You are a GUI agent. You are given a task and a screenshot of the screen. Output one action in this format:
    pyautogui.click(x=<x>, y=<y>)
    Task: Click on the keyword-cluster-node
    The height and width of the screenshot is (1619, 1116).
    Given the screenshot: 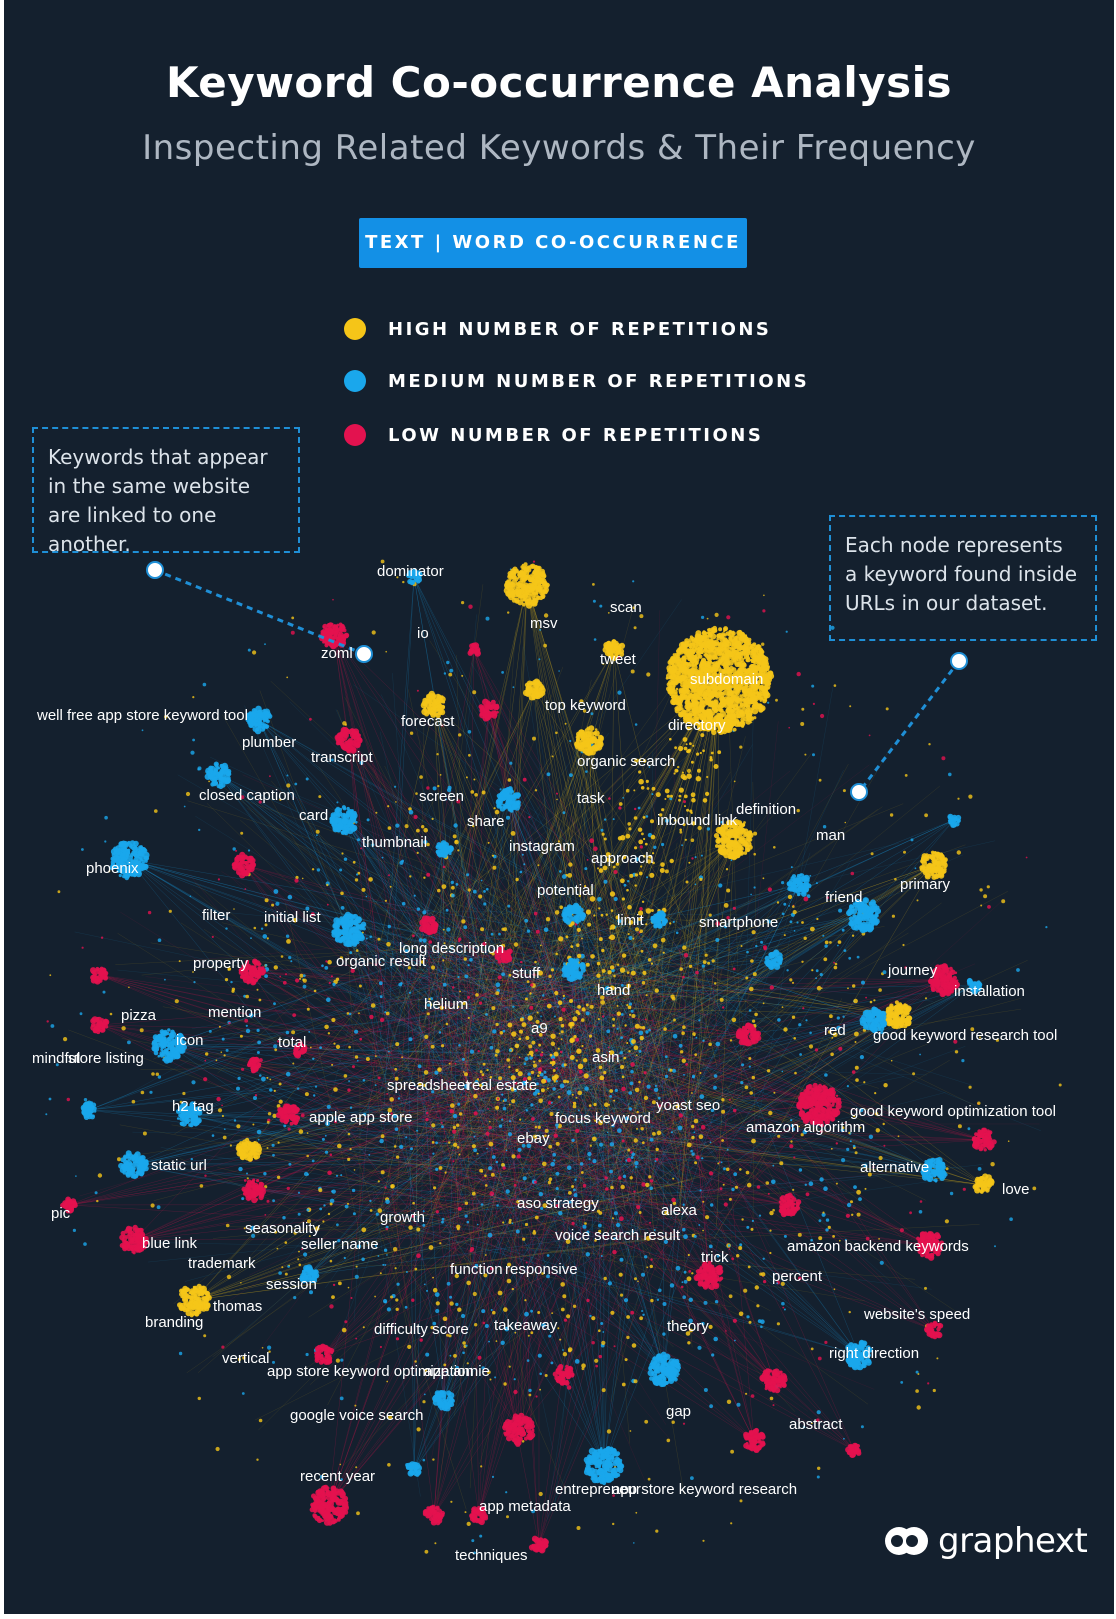 What is the action you would take?
    pyautogui.click(x=733, y=697)
    